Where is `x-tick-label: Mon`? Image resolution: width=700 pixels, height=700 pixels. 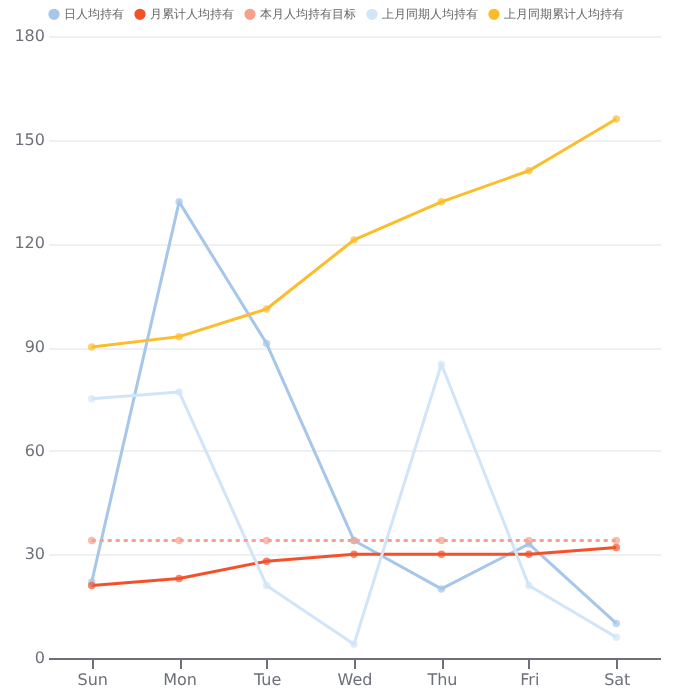
x-tick-label: Mon is located at coordinates (180, 680).